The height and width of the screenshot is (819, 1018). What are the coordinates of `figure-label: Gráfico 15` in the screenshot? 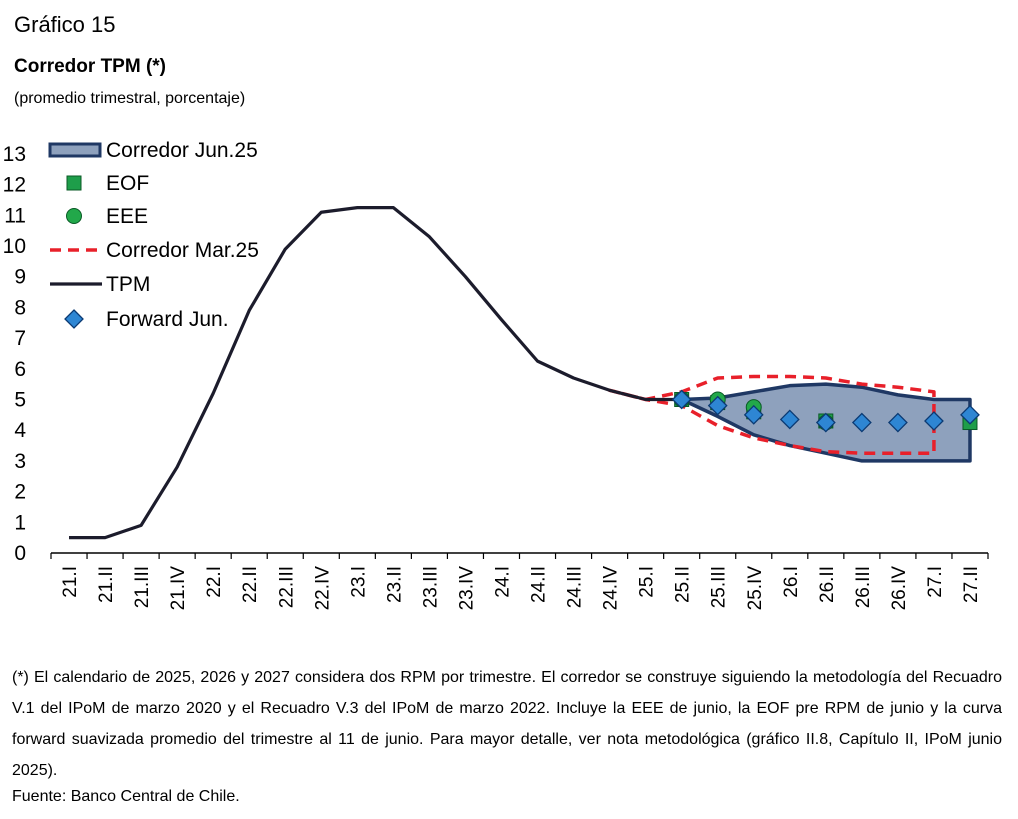 It's located at (65, 24).